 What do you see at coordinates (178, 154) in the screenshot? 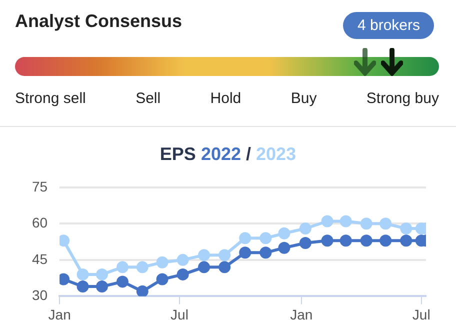
I see `chart-title: EPS` at bounding box center [178, 154].